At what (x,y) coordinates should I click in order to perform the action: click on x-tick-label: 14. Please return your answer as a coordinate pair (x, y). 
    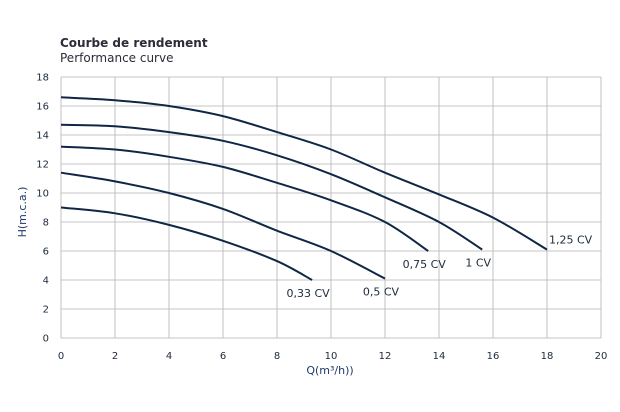
    Looking at the image, I should click on (439, 356).